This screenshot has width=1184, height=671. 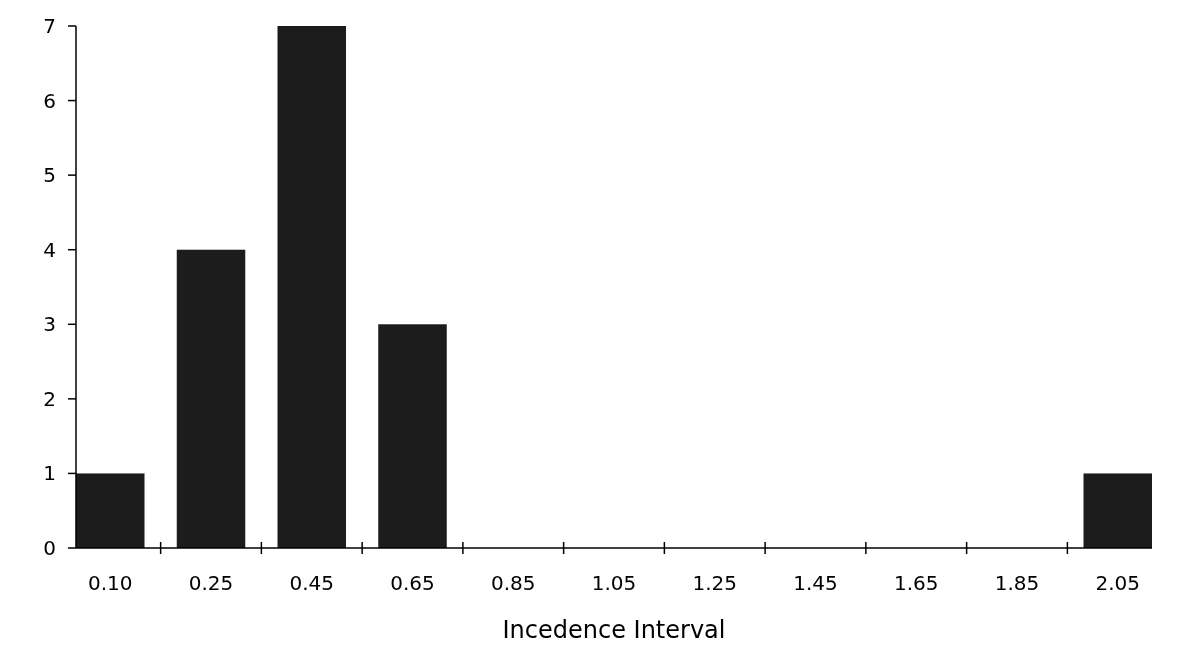 What do you see at coordinates (49, 398) in the screenshot?
I see `y-tick-label: 2` at bounding box center [49, 398].